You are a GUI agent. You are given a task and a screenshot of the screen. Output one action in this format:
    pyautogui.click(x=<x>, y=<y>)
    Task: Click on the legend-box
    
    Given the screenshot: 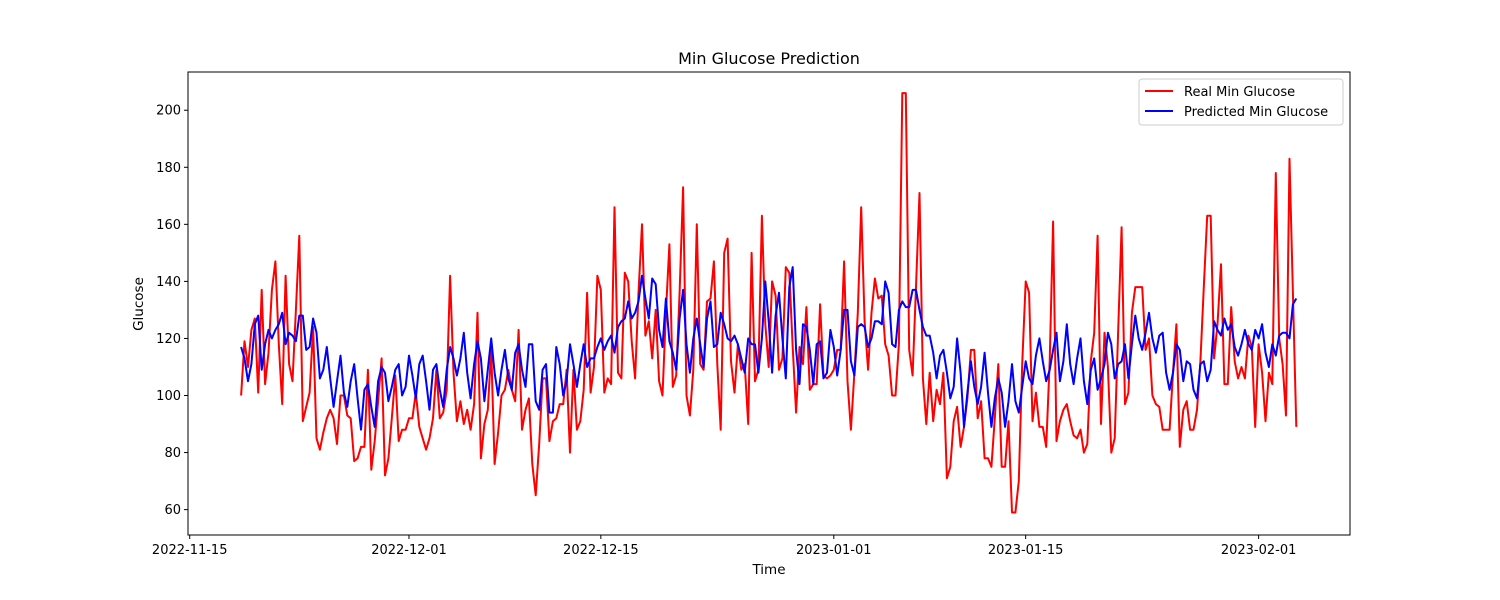 What is the action you would take?
    pyautogui.click(x=1241, y=102)
    